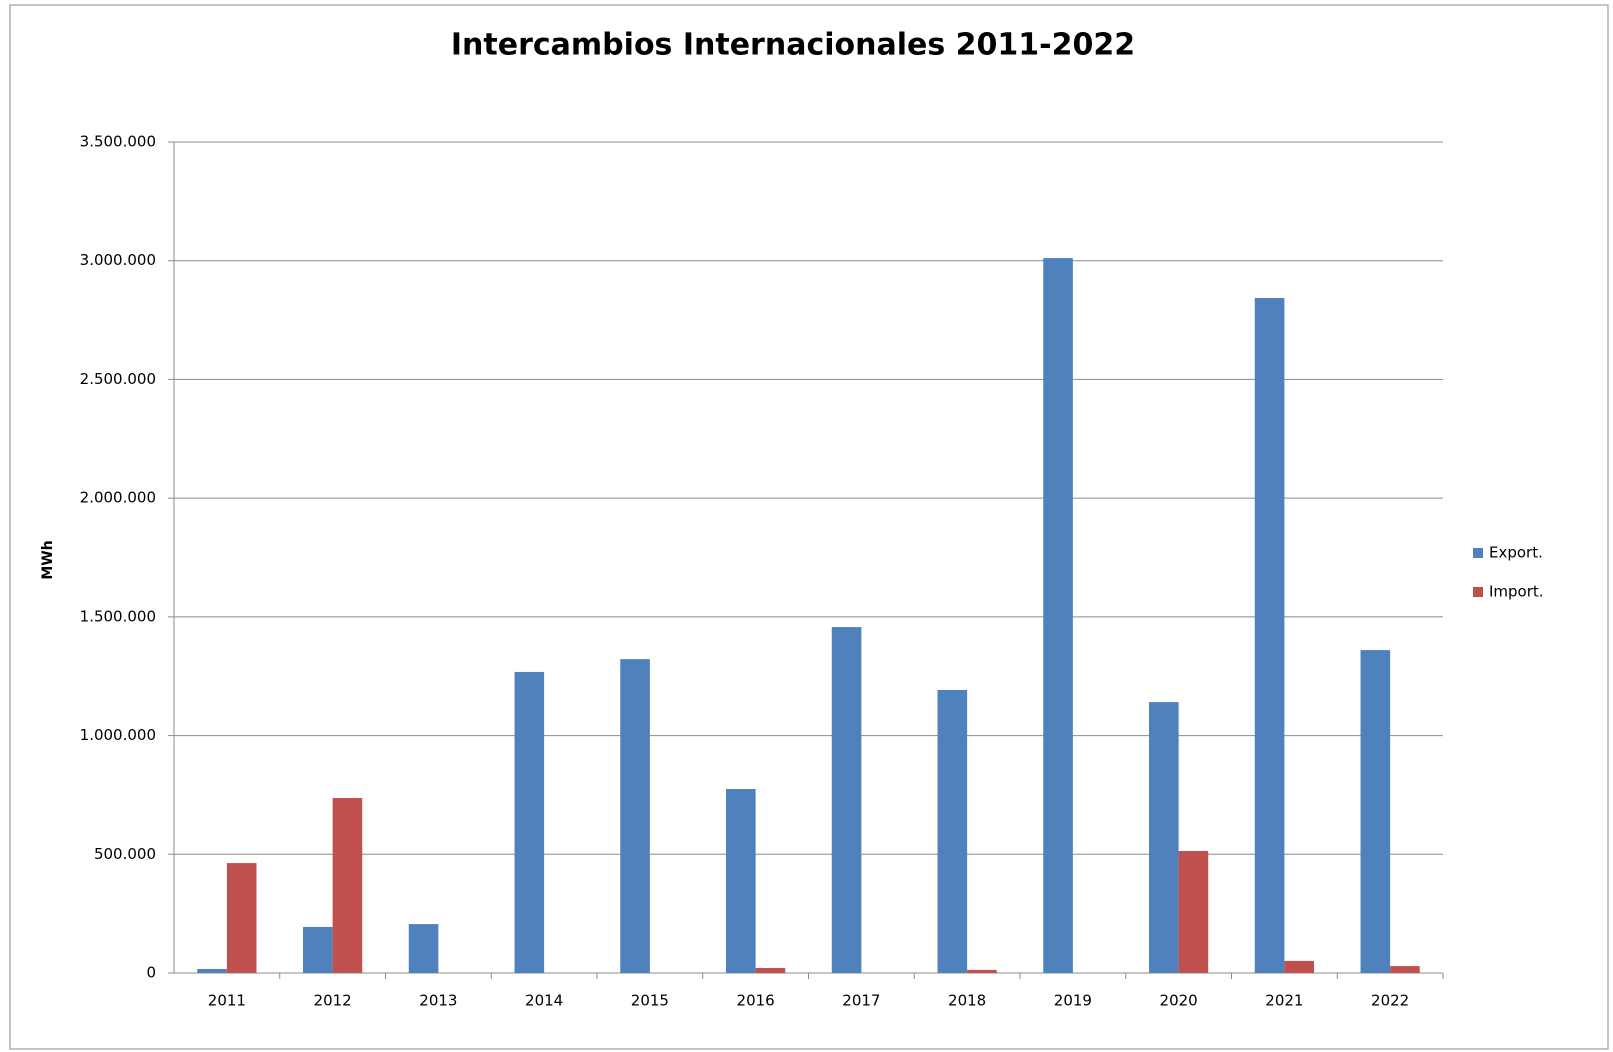  I want to click on y-tick-label: 1.000.000, so click(118, 735).